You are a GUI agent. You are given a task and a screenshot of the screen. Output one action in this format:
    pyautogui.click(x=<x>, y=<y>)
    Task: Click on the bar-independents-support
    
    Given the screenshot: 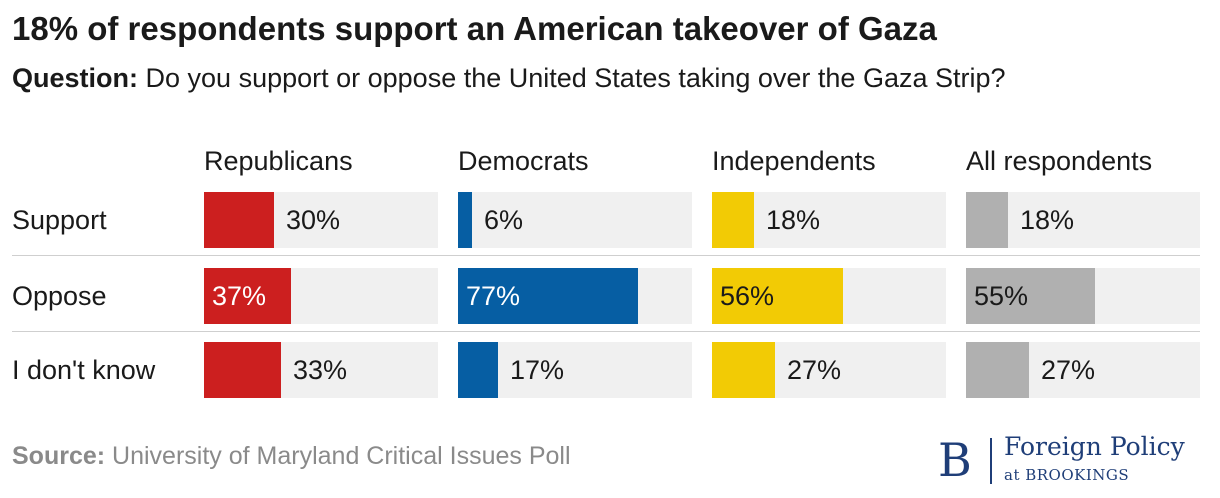 What is the action you would take?
    pyautogui.click(x=733, y=220)
    